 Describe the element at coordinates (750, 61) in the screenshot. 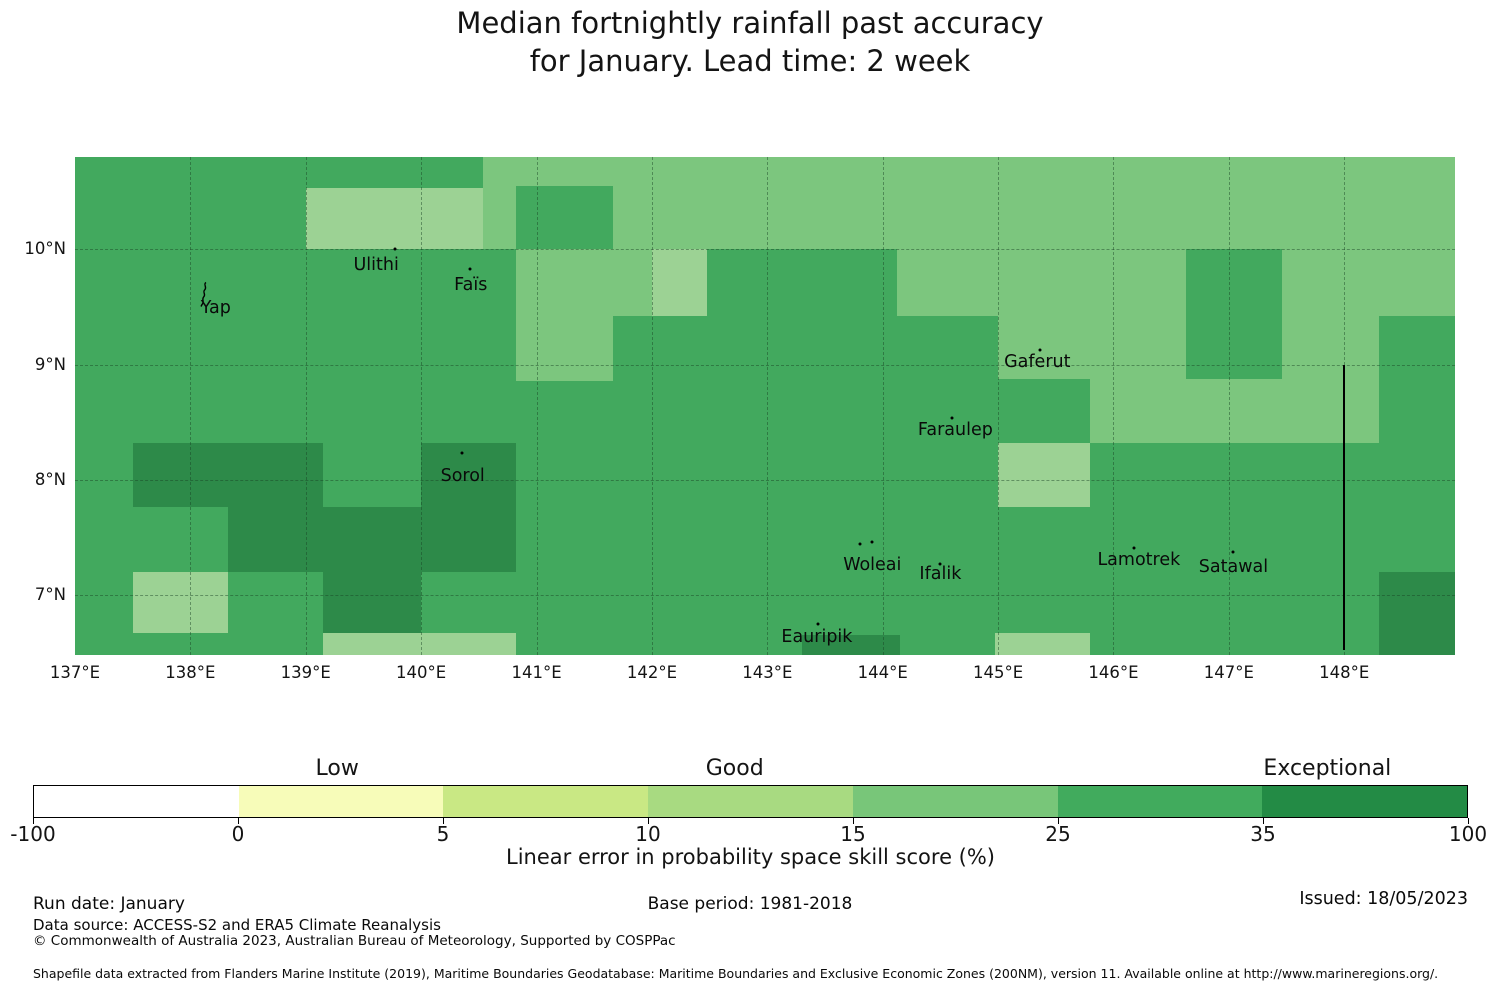

I see `title-line-2: for January. Lead time: 2 week` at that location.